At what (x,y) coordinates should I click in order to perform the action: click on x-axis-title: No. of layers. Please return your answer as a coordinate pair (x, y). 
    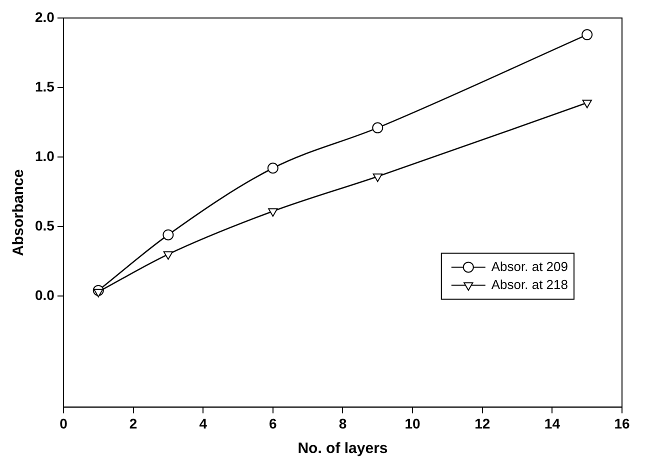
    Looking at the image, I should click on (343, 449).